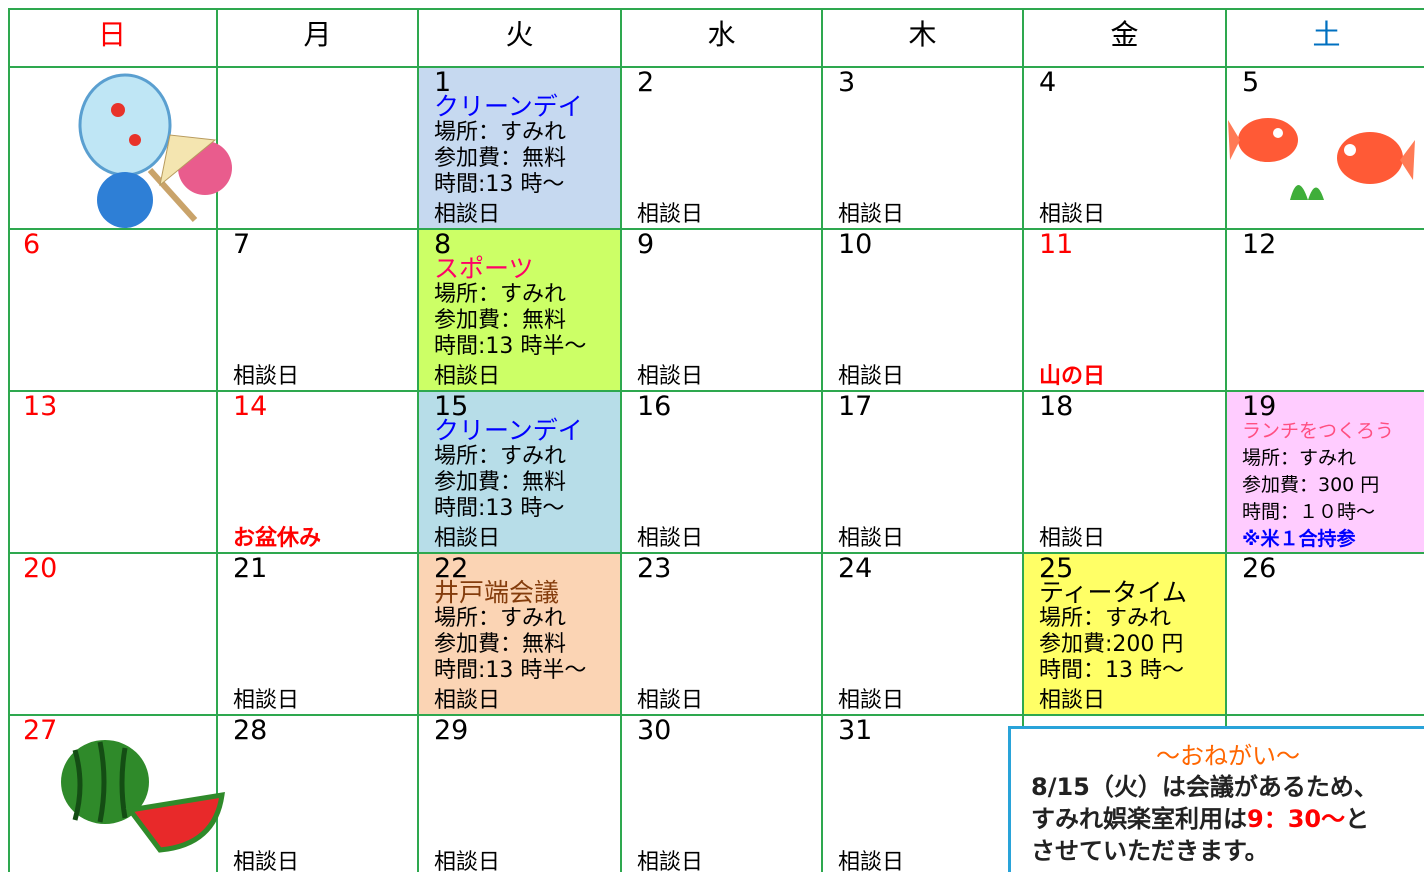 This screenshot has height=872, width=1424. What do you see at coordinates (1113, 592) in the screenshot?
I see `event-title: ティータイム` at bounding box center [1113, 592].